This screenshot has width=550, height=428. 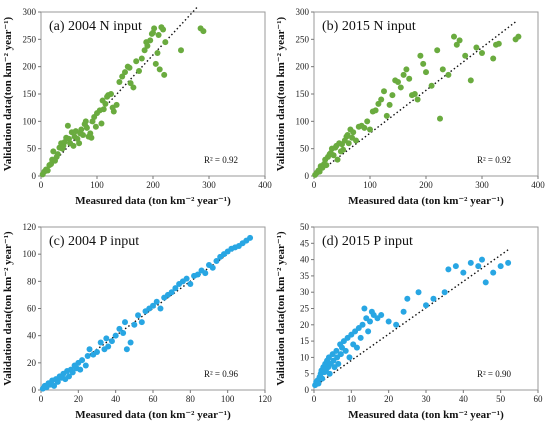 What do you see at coordinates (153, 415) in the screenshot?
I see `x-axis-label: Measured data (ton km⁻² year⁻¹)` at bounding box center [153, 415].